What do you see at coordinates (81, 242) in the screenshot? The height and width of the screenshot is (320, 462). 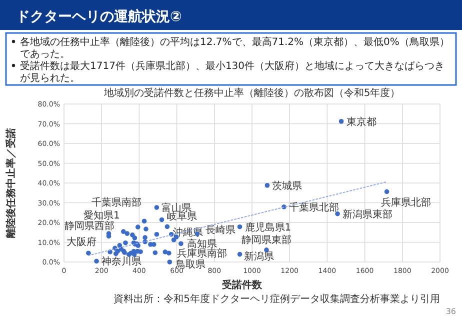 I see `data-label: 大阪府` at bounding box center [81, 242].